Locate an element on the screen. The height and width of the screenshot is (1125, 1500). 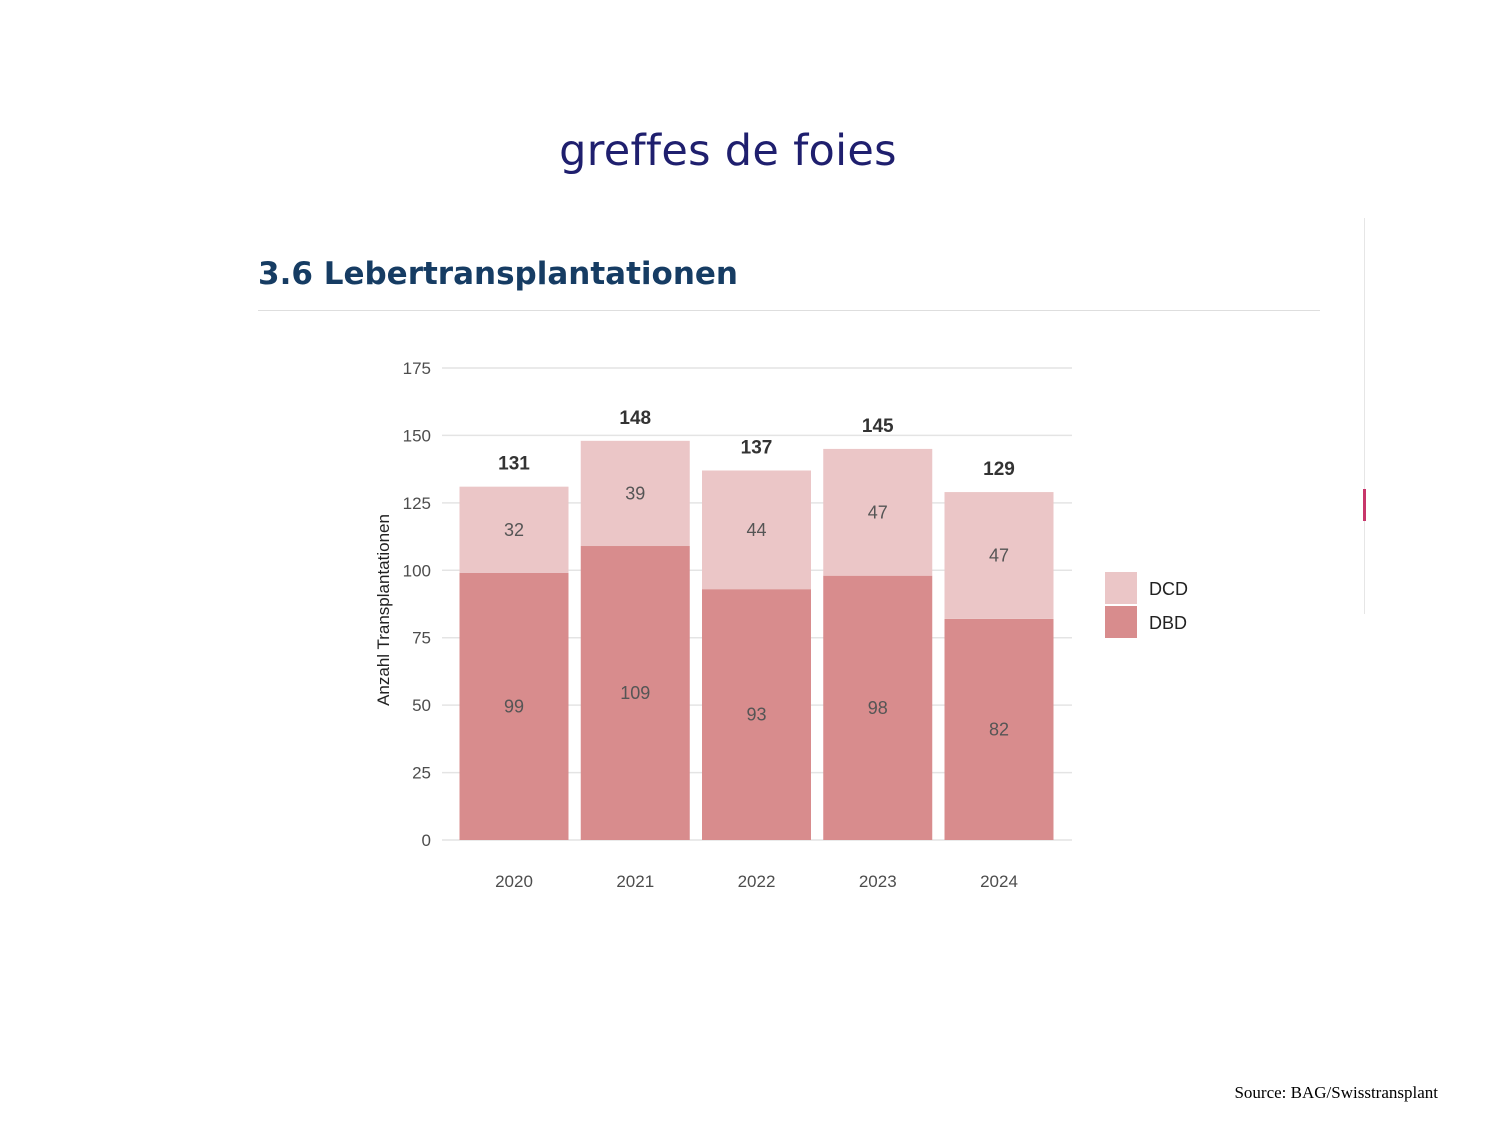
bar-label-dbd: 99 is located at coordinates (514, 706).